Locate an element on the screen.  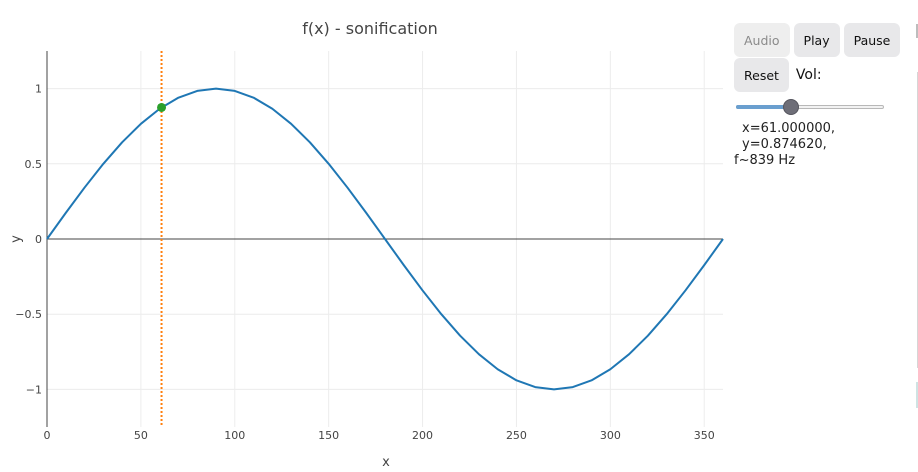
y-tick-label: −0.5 is located at coordinates (28, 314).